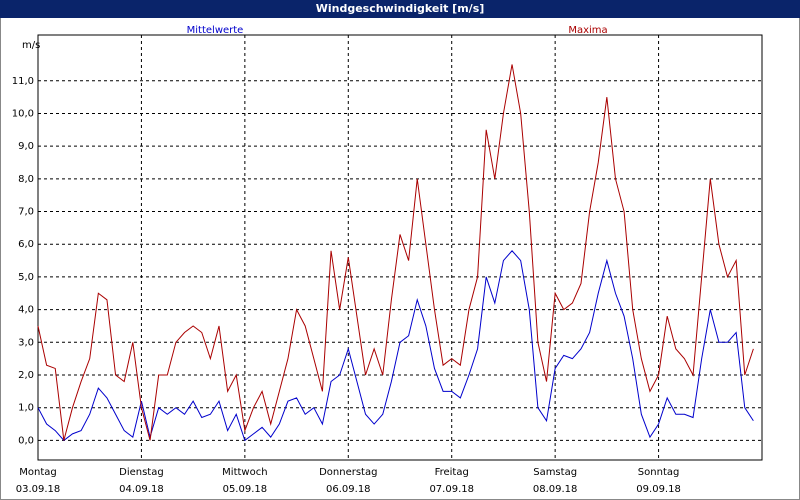 Image resolution: width=800 pixels, height=500 pixels. What do you see at coordinates (26, 310) in the screenshot?
I see `y-tick-label: 4,0` at bounding box center [26, 310].